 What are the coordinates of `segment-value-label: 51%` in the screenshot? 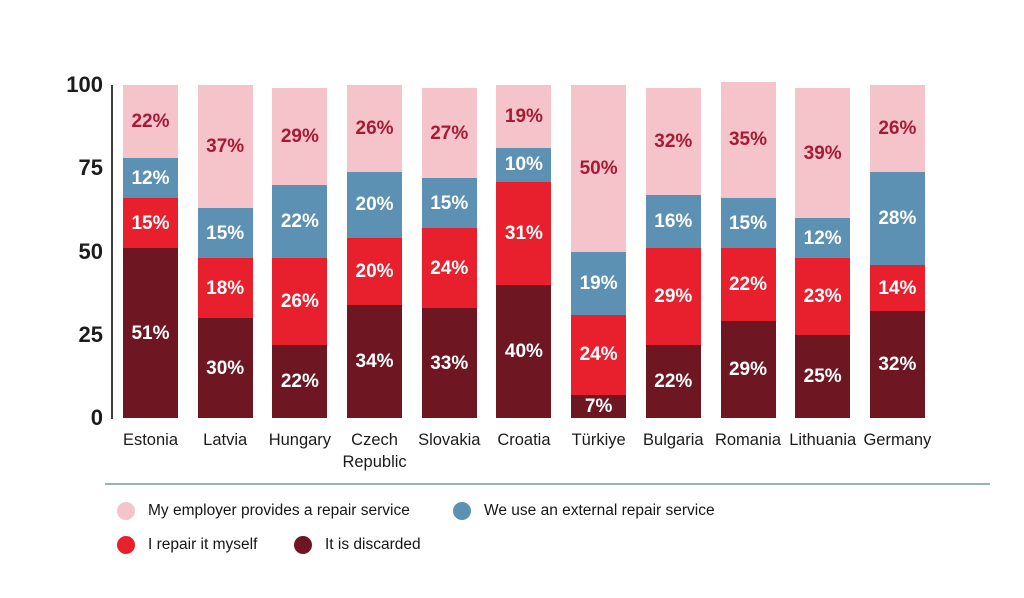 It's located at (150, 333).